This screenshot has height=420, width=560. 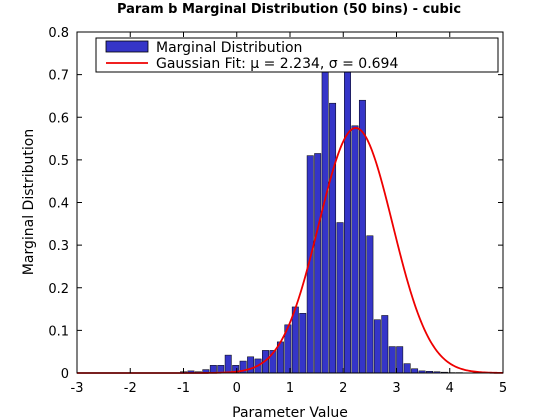 I want to click on x-tick-label: 4, so click(x=450, y=388).